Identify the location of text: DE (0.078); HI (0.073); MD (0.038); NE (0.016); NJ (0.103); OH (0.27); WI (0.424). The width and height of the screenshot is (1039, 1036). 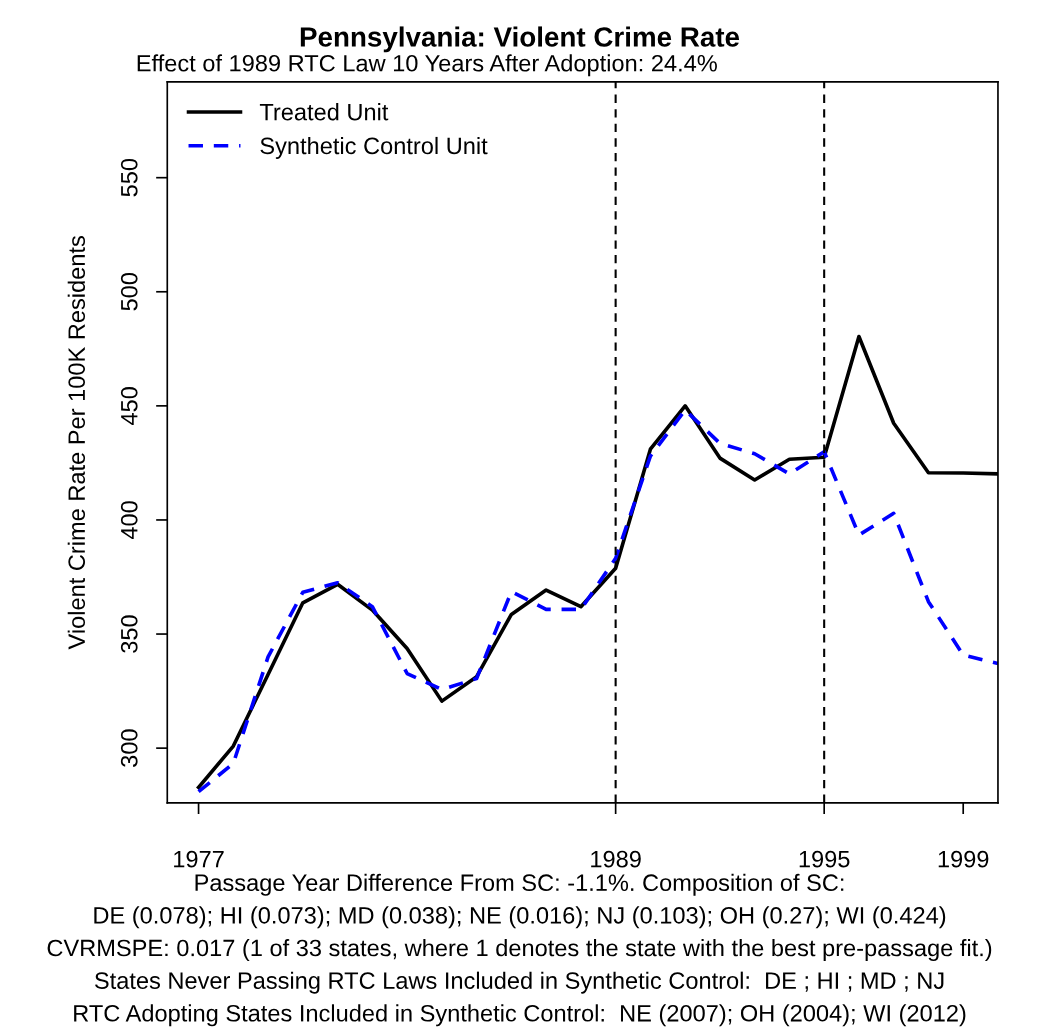
(520, 917).